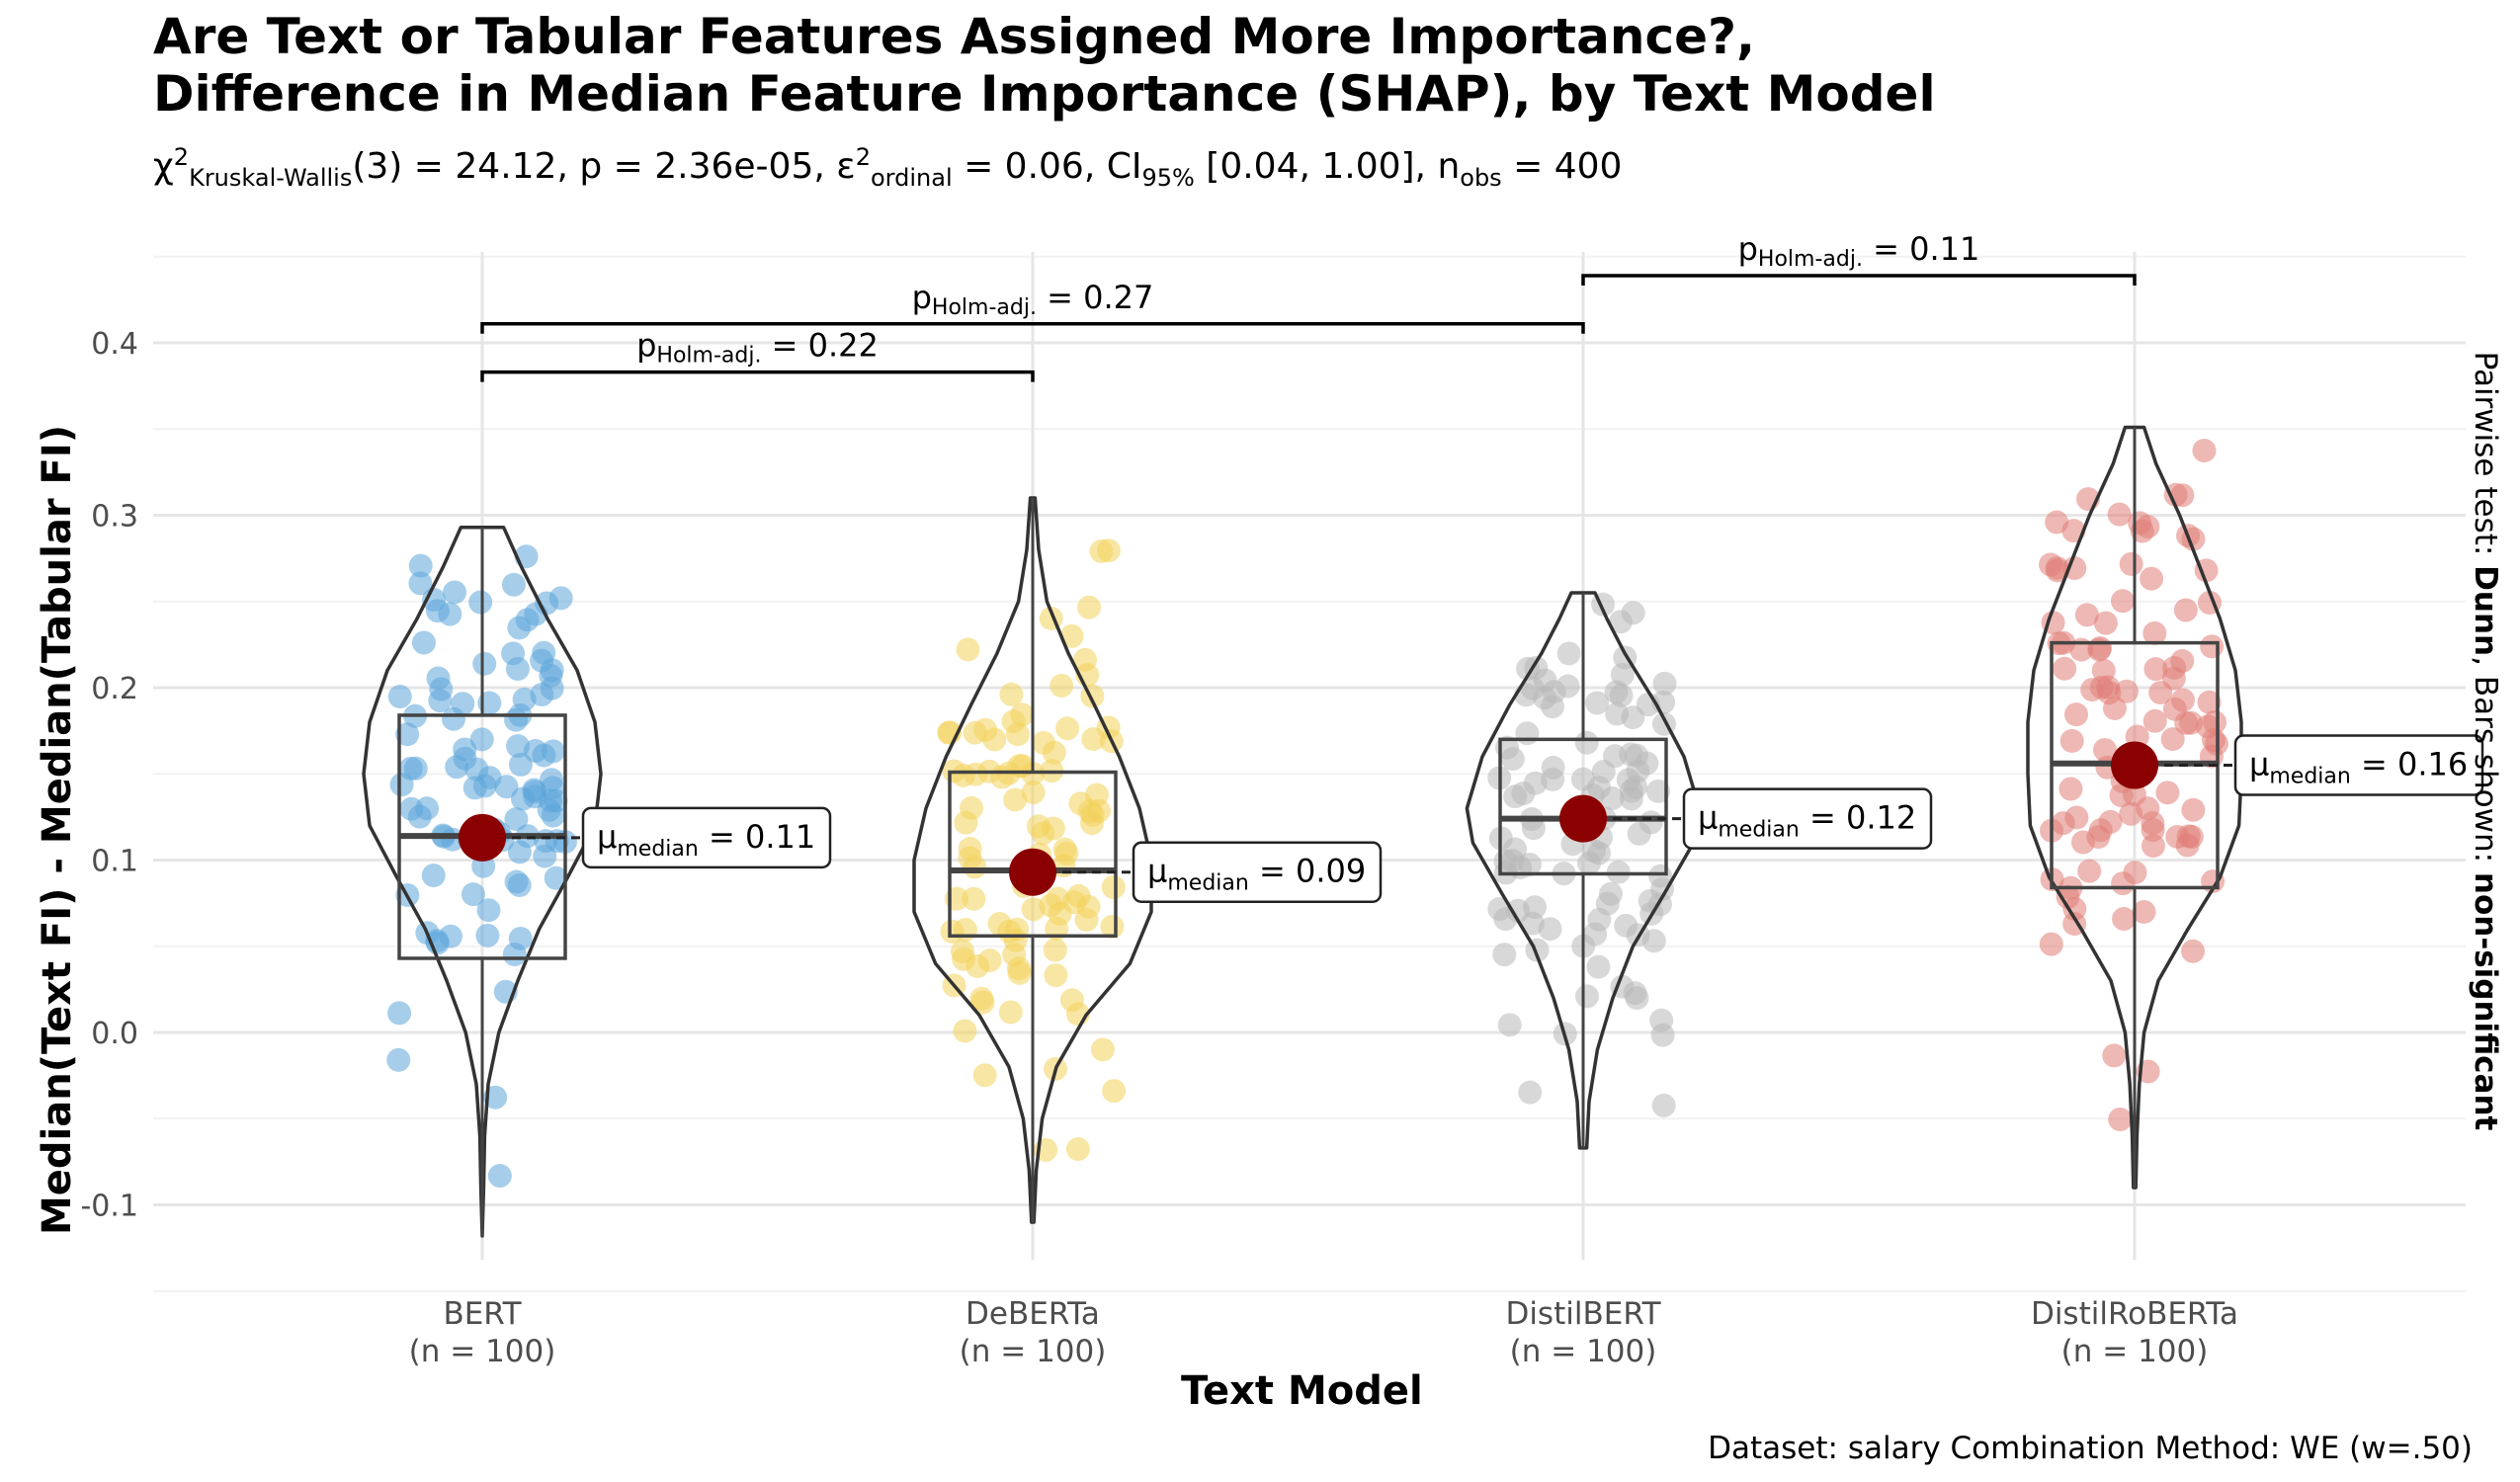 The width and height of the screenshot is (2520, 1482). What do you see at coordinates (114, 1034) in the screenshot?
I see `y-tick-label: 0.0` at bounding box center [114, 1034].